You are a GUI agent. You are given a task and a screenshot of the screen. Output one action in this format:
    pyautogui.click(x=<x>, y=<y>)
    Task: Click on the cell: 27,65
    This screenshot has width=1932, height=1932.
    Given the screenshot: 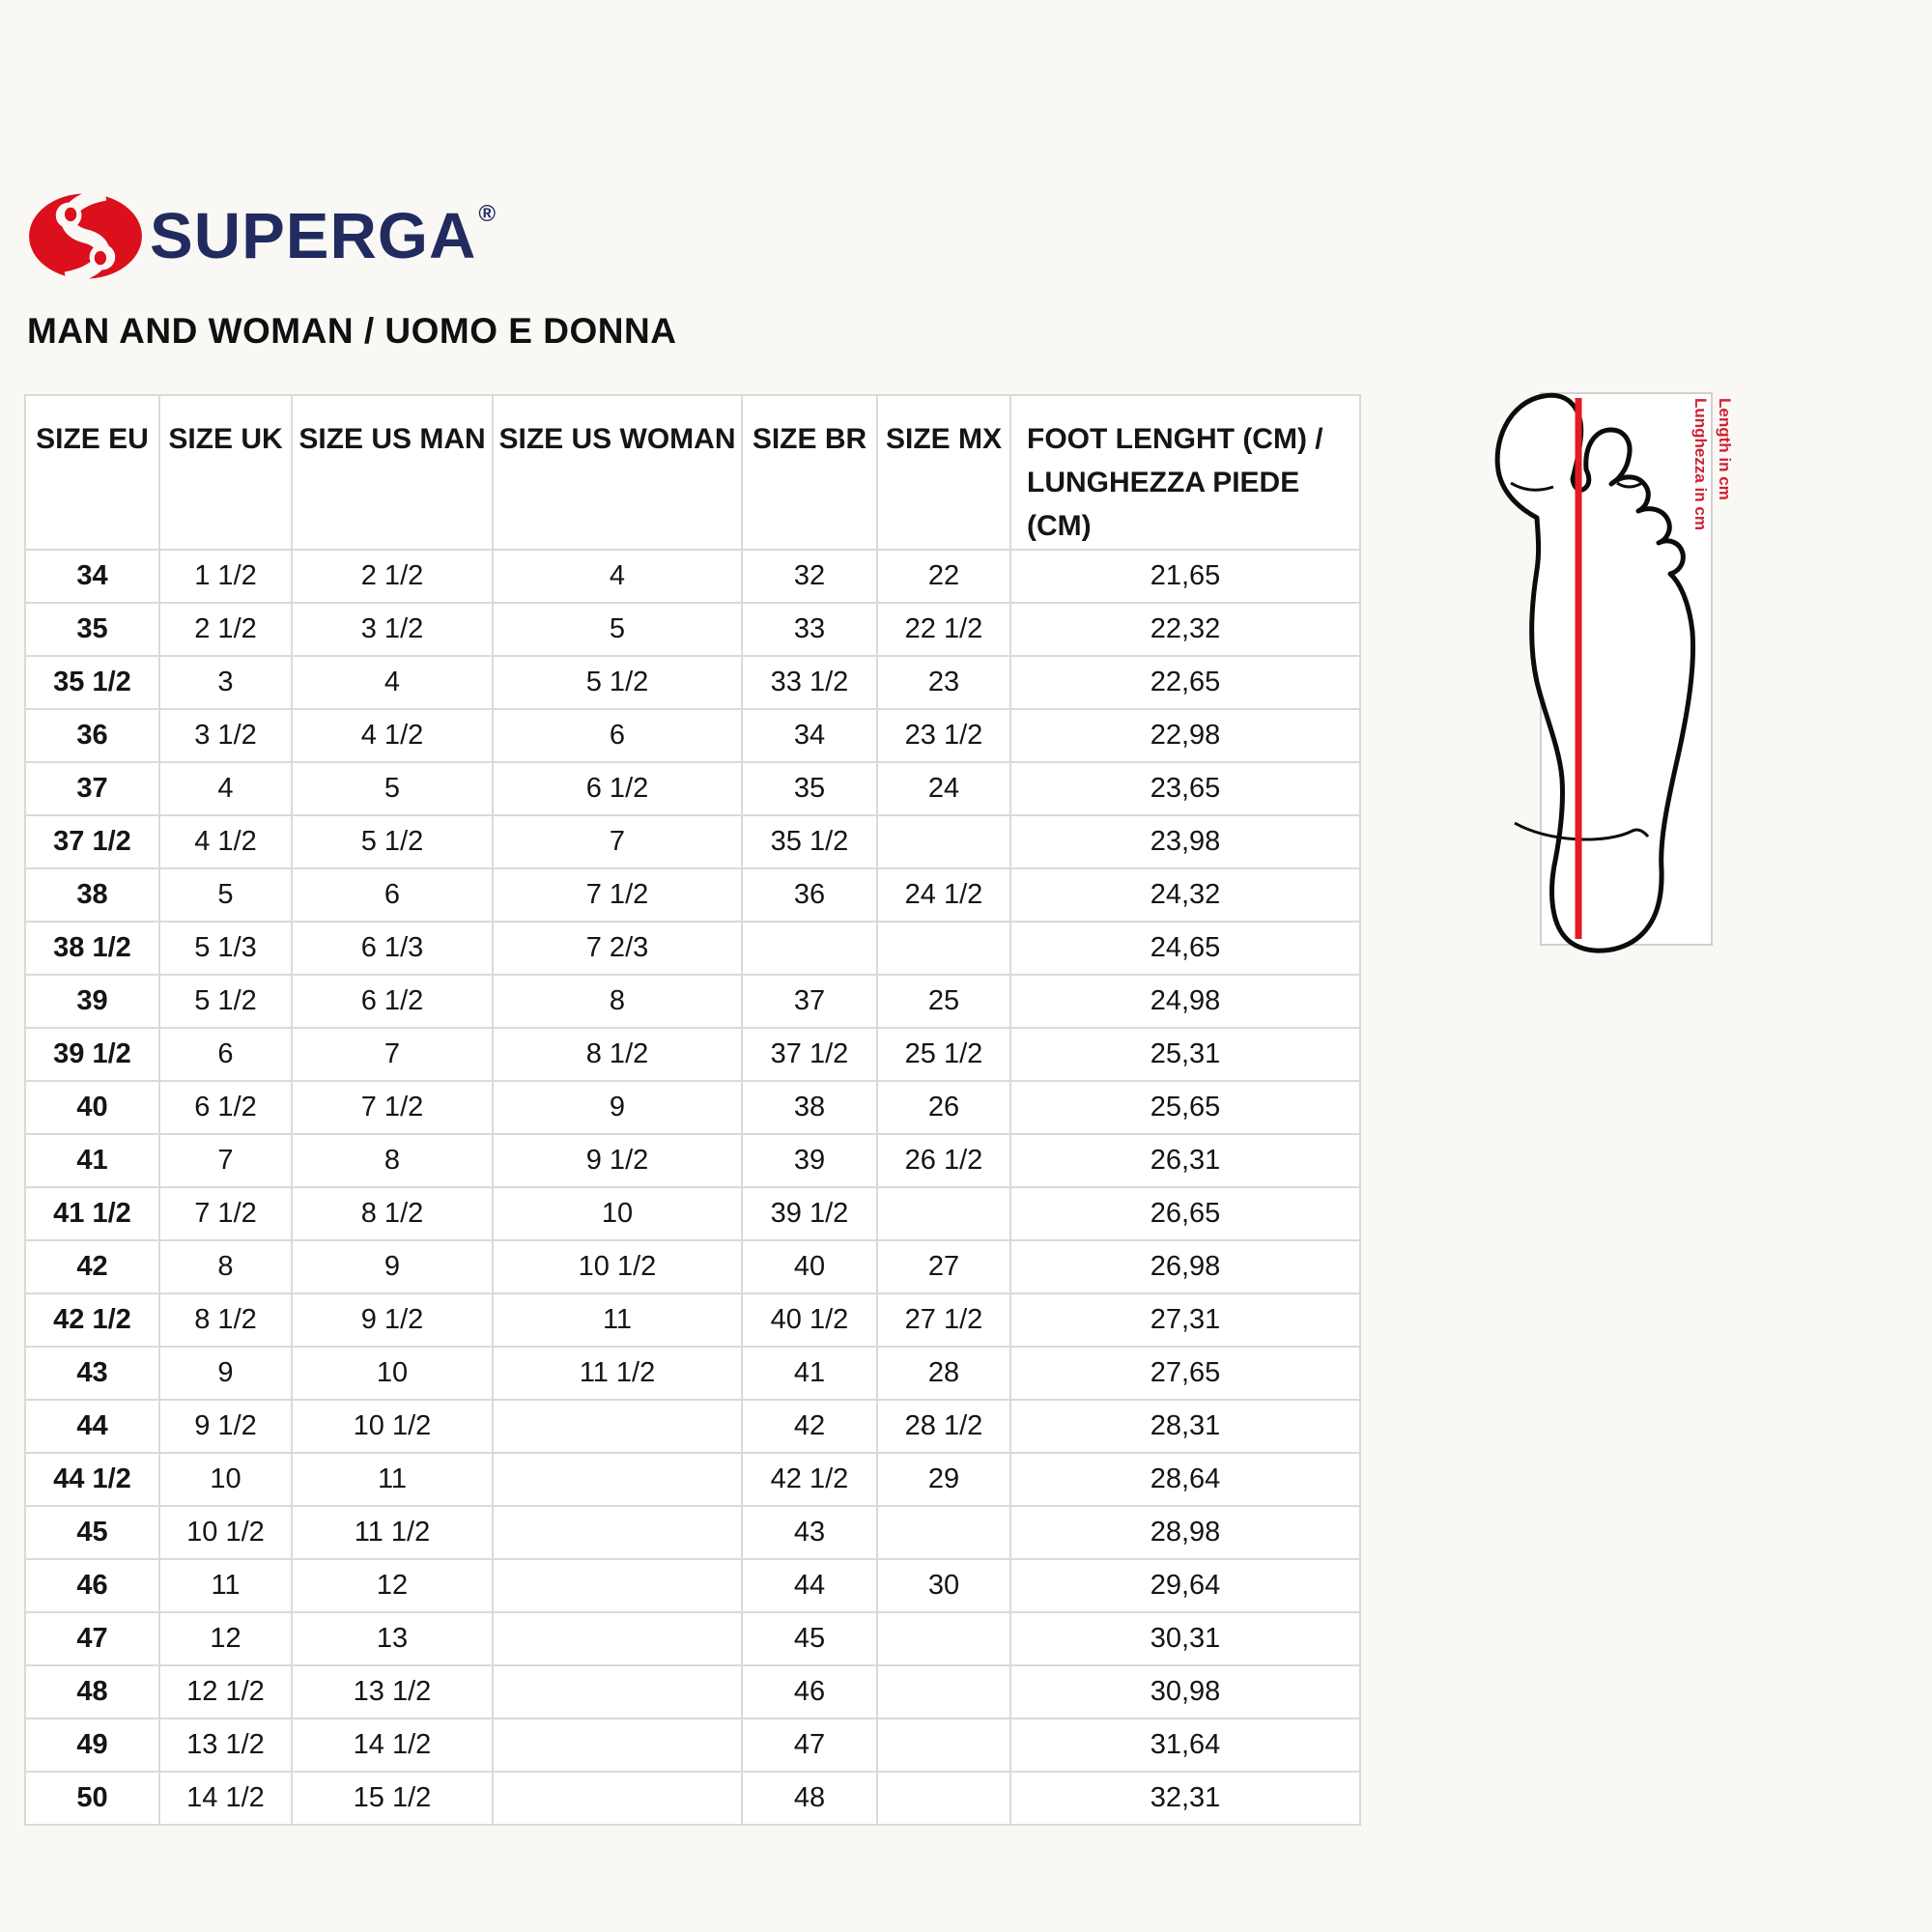 What is the action you would take?
    pyautogui.click(x=1185, y=1373)
    